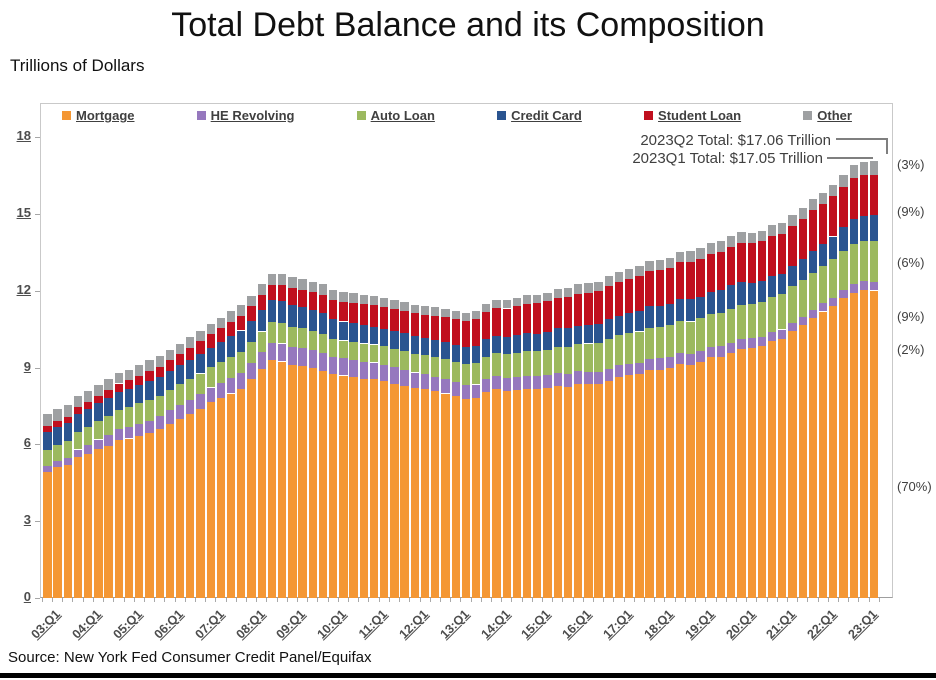  What do you see at coordinates (27, 596) in the screenshot?
I see `y-axis-tick-label: 0` at bounding box center [27, 596].